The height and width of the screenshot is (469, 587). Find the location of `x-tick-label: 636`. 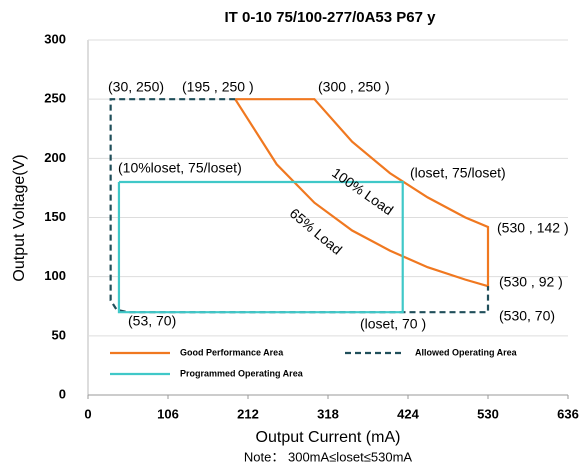

x-tick-label: 636 is located at coordinates (568, 413).